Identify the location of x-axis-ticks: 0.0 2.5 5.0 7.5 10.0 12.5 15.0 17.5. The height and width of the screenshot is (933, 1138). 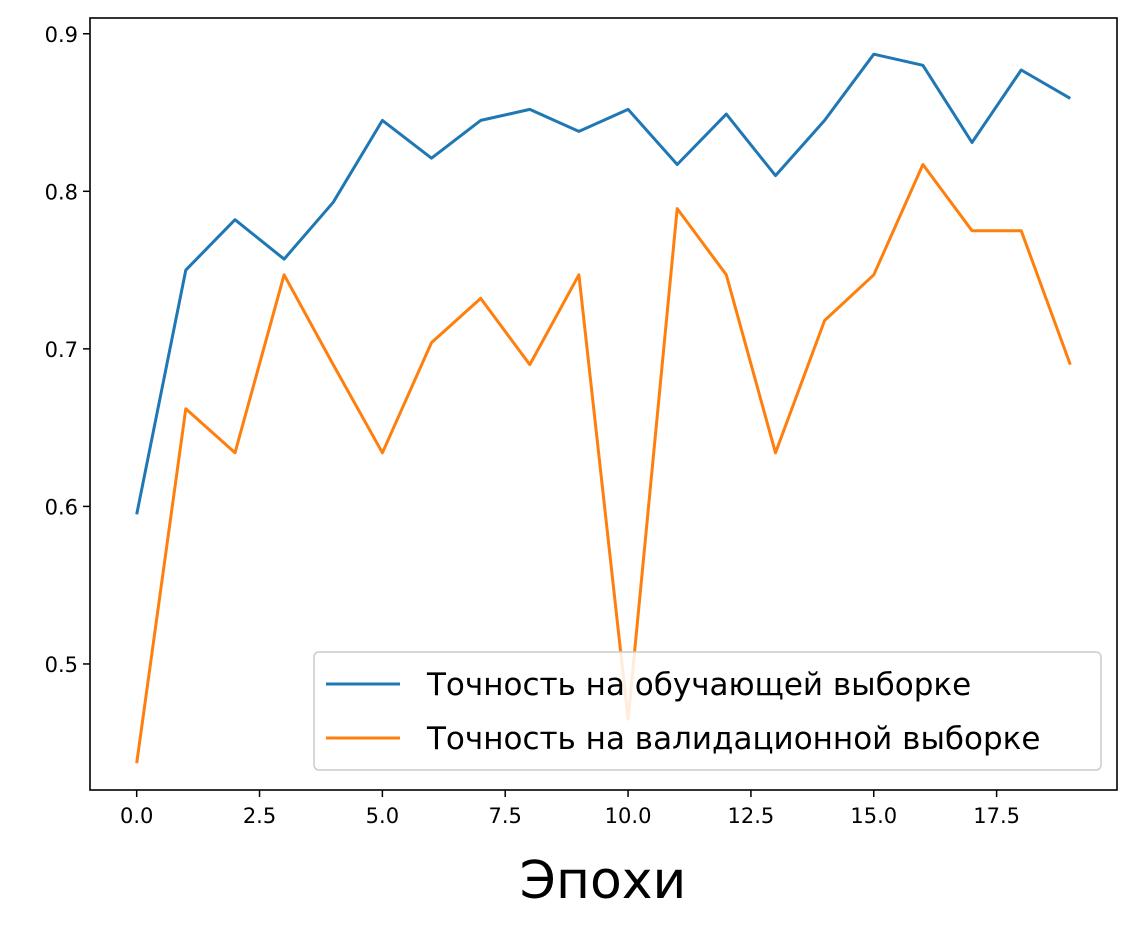
(570, 809).